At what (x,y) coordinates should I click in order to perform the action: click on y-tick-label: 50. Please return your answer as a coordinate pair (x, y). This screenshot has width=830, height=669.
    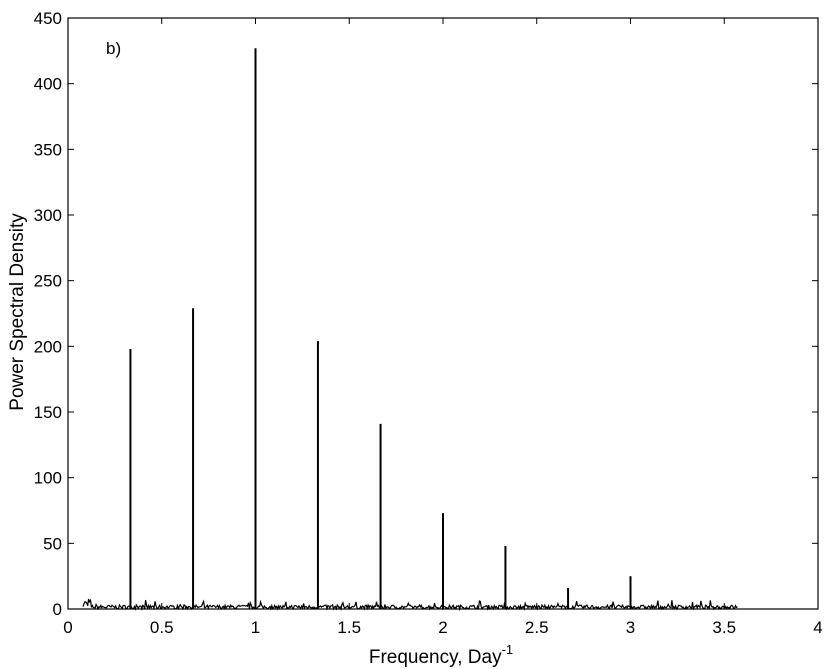
    Looking at the image, I should click on (52, 543).